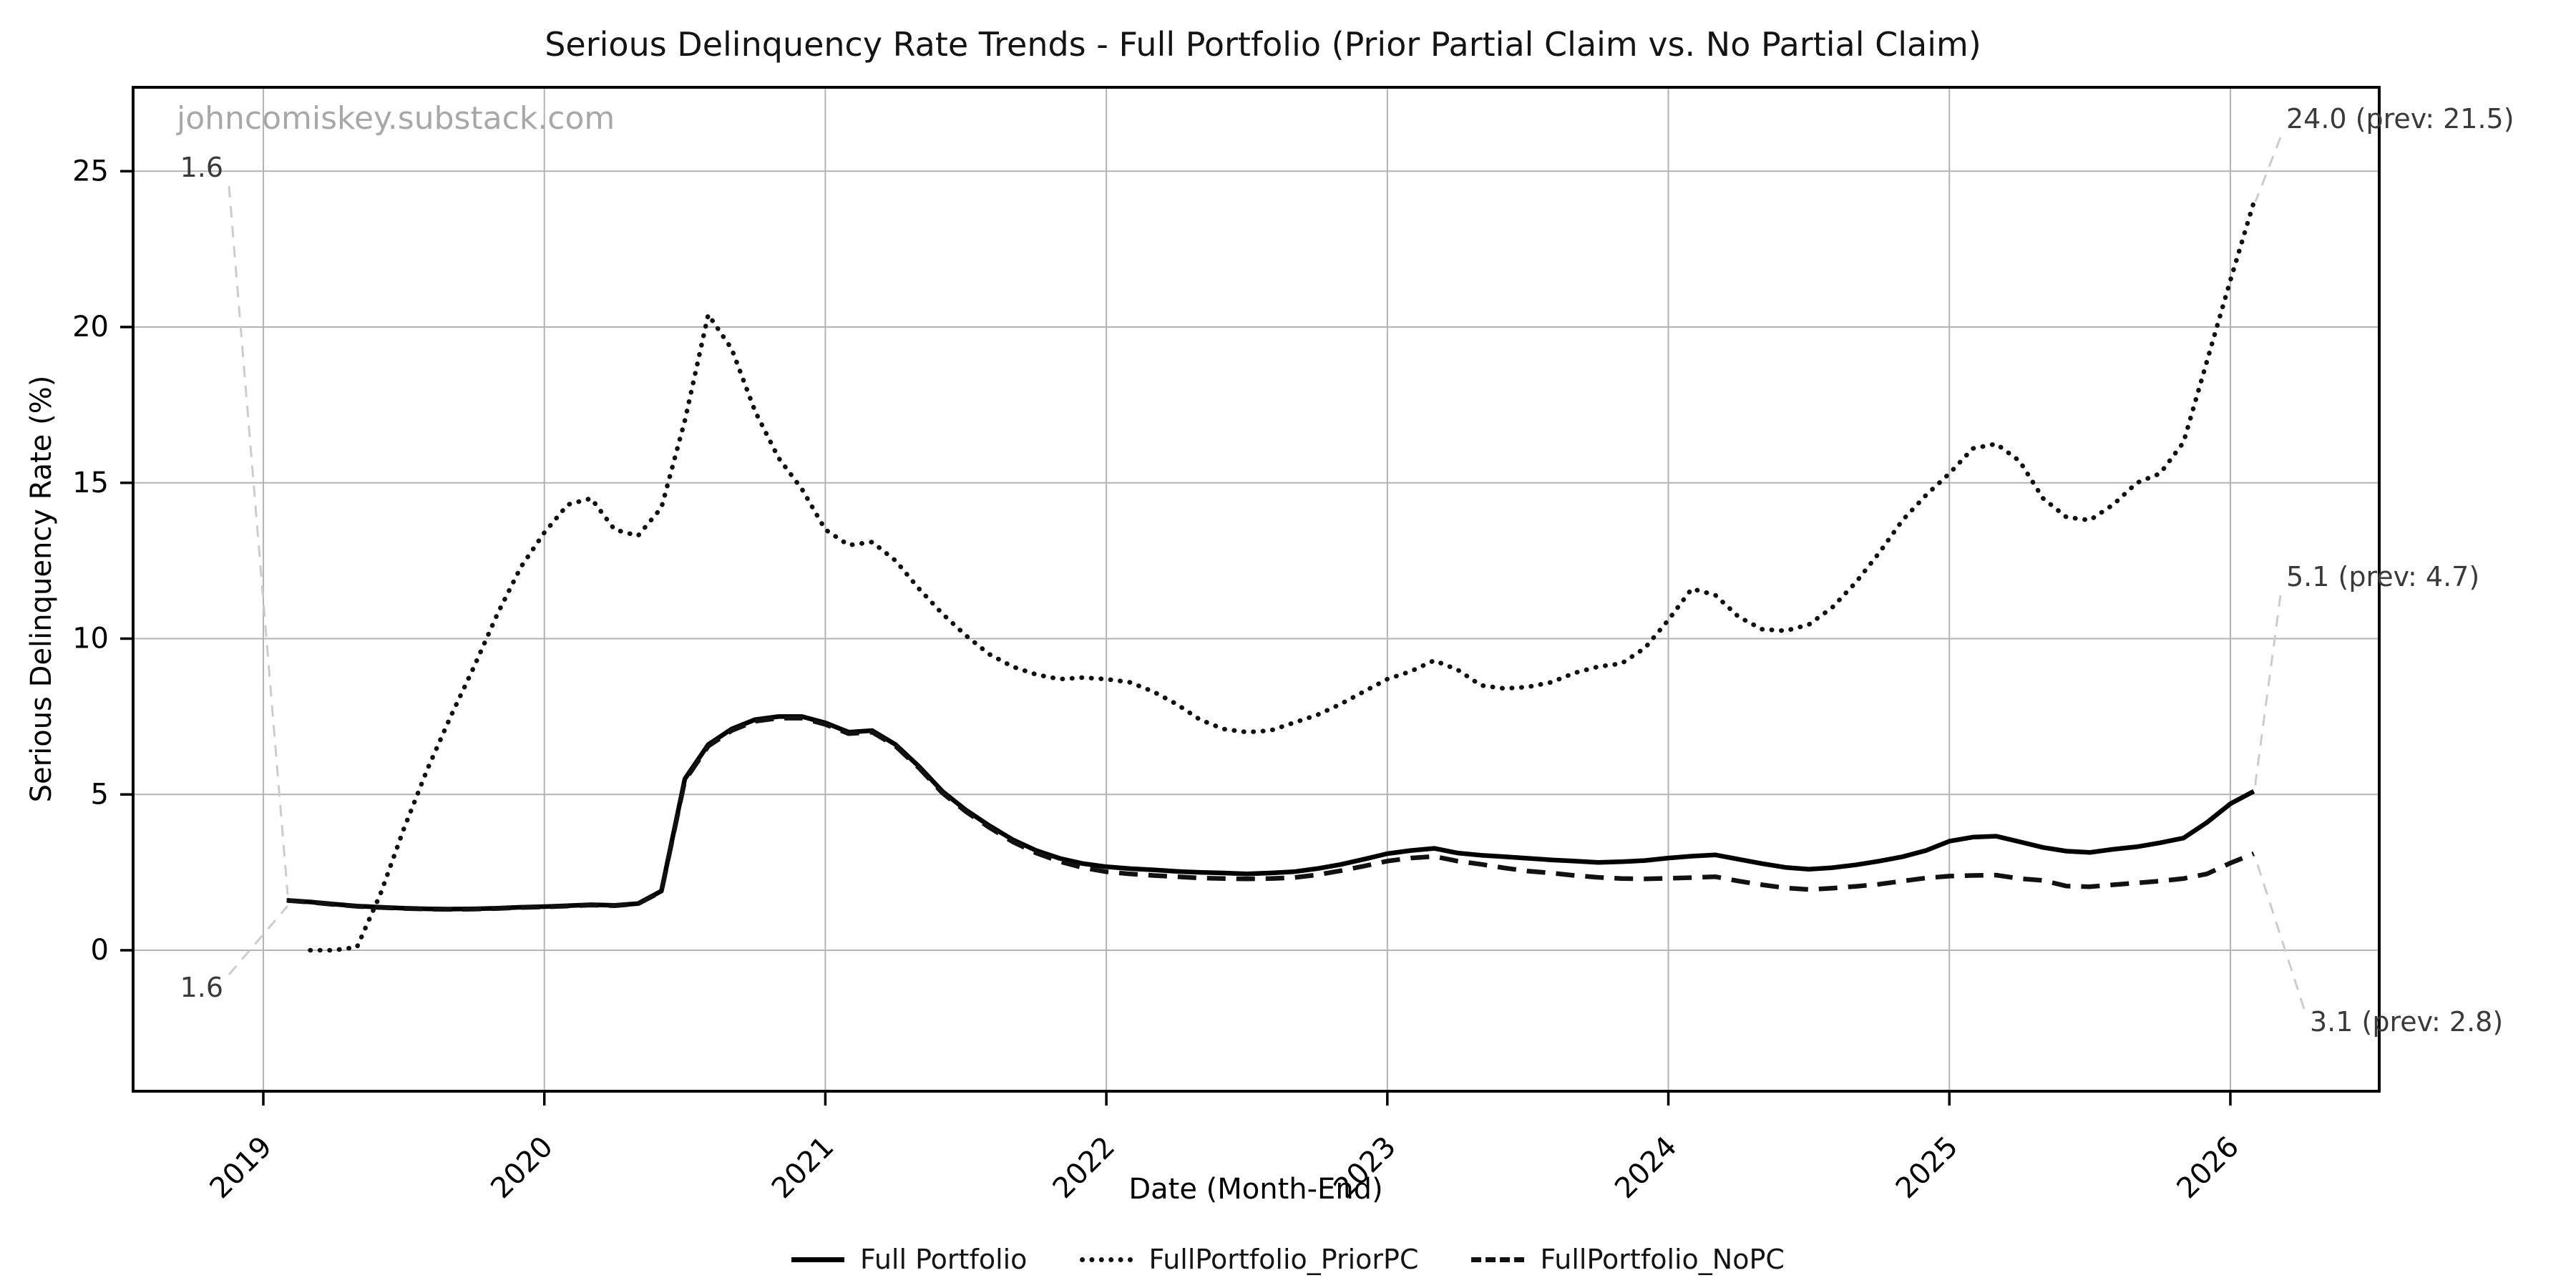 Image resolution: width=2576 pixels, height=1288 pixels. Describe the element at coordinates (1498, 1259) in the screenshot. I see `dashed-line-icon` at that location.